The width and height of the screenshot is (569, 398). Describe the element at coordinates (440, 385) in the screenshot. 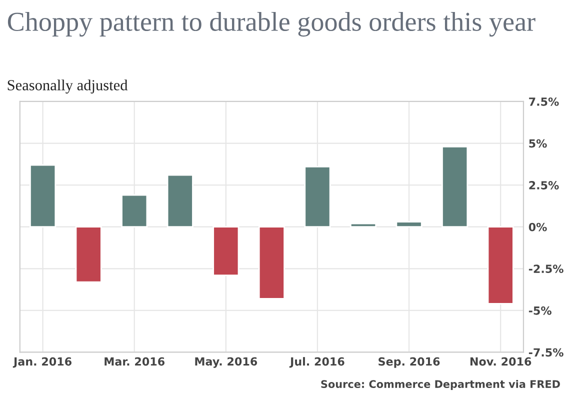

I see `source-note: Source: Commerce Department via FRED` at that location.